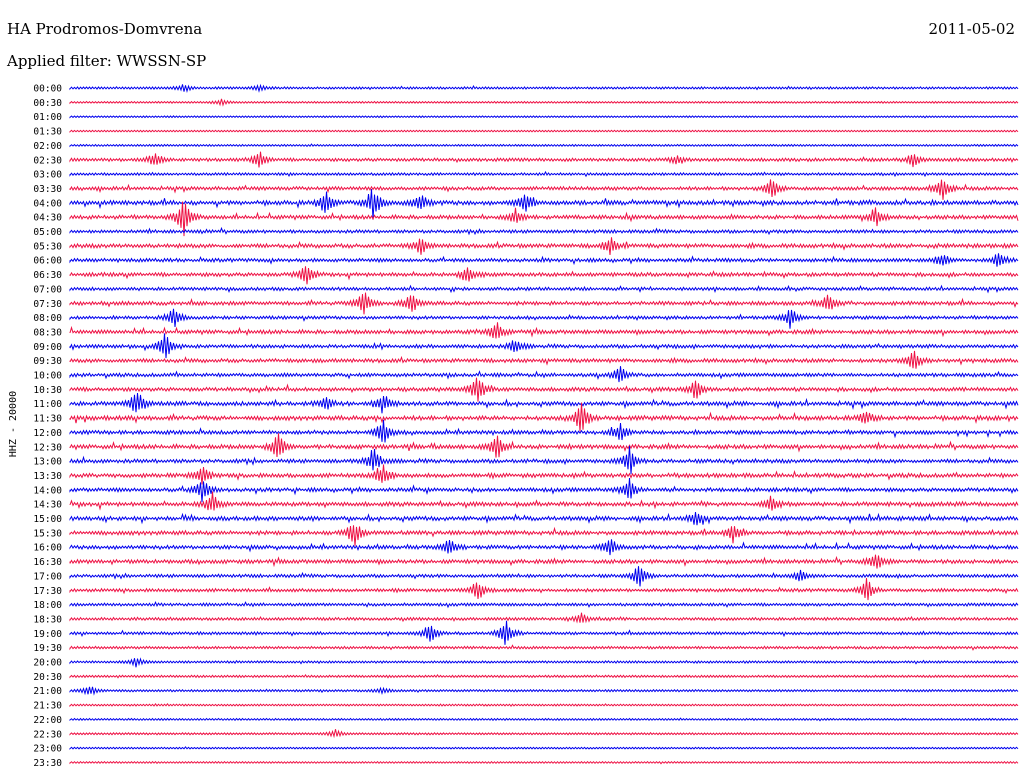 This screenshot has width=1024, height=780. I want to click on row-time-label: 09:00, so click(47, 347).